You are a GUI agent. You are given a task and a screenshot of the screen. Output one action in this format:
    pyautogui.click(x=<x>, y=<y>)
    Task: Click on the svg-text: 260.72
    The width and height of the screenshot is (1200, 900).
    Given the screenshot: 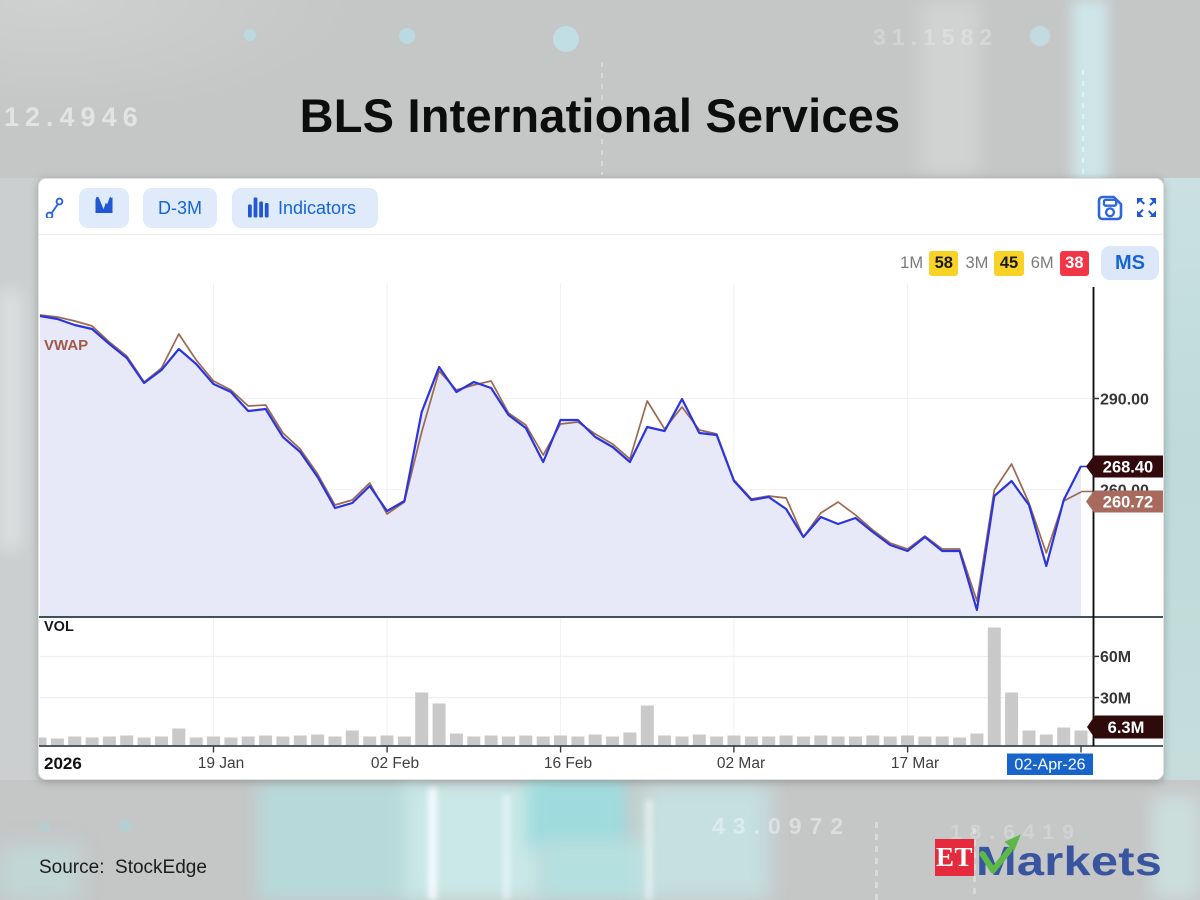 What is the action you would take?
    pyautogui.click(x=1128, y=503)
    